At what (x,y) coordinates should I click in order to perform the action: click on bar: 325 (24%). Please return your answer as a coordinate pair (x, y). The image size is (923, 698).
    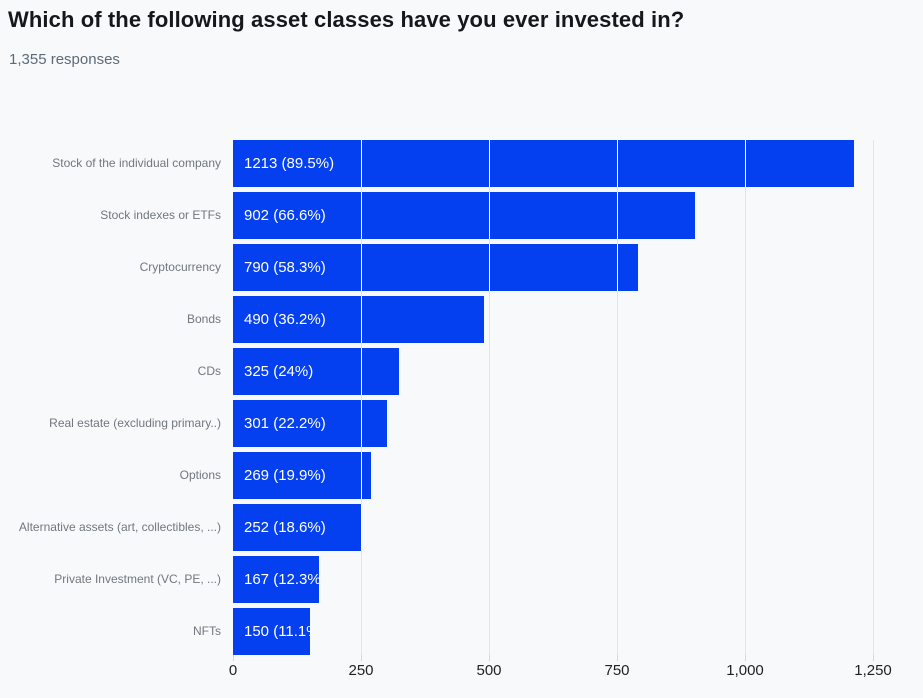
    Looking at the image, I should click on (316, 371).